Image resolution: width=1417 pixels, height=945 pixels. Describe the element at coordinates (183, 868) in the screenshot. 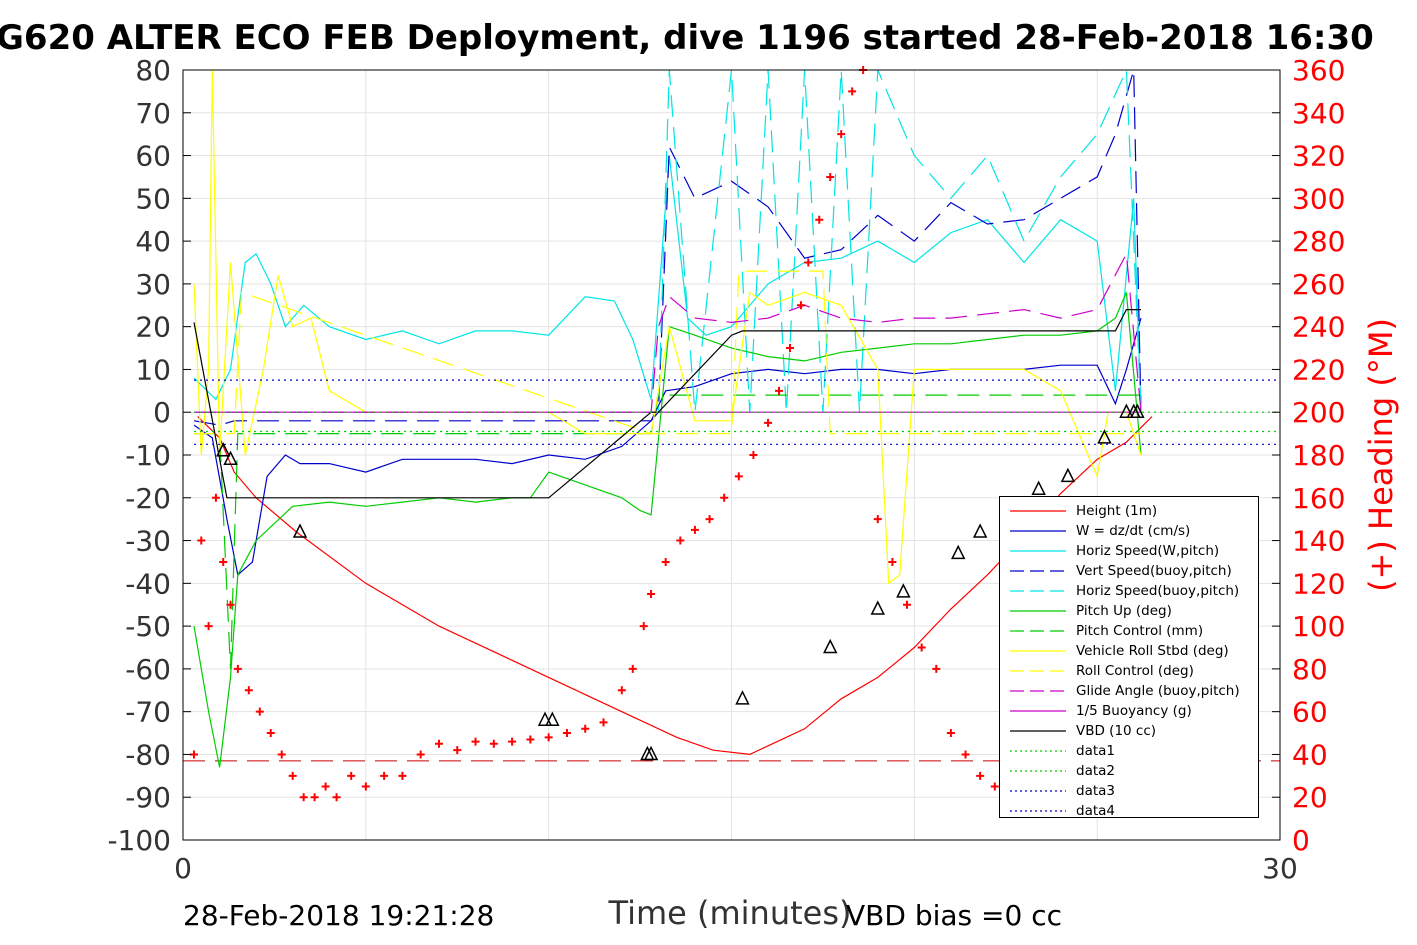

I see `x-tick-label: 0` at that location.